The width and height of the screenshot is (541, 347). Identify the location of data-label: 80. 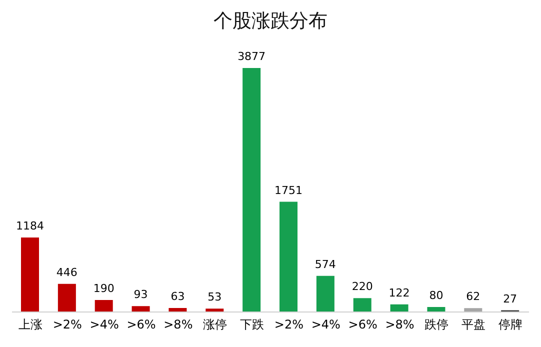
(436, 295).